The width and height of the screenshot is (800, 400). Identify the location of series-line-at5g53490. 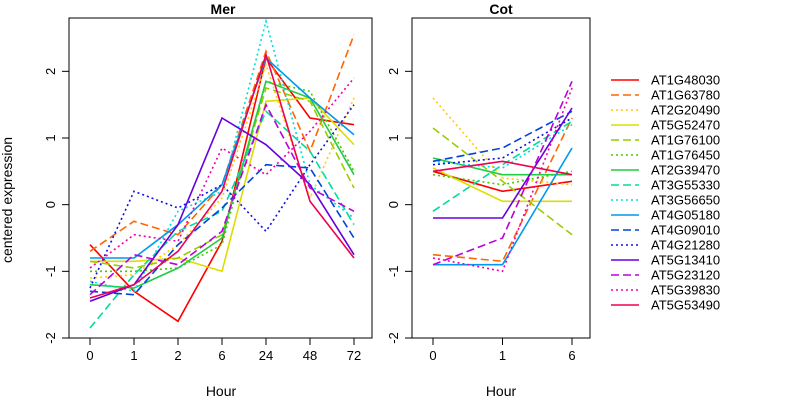
(502, 168).